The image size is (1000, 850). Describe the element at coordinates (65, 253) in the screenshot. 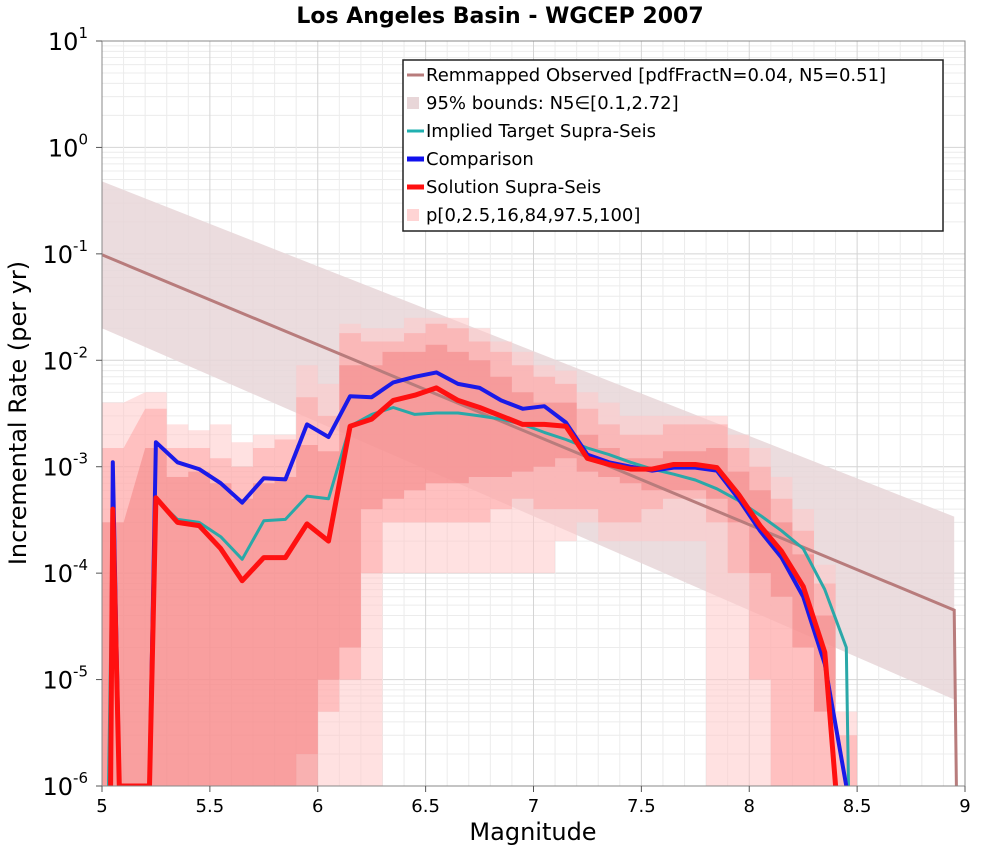

I see `y-tick-label: 10⁻¹` at that location.